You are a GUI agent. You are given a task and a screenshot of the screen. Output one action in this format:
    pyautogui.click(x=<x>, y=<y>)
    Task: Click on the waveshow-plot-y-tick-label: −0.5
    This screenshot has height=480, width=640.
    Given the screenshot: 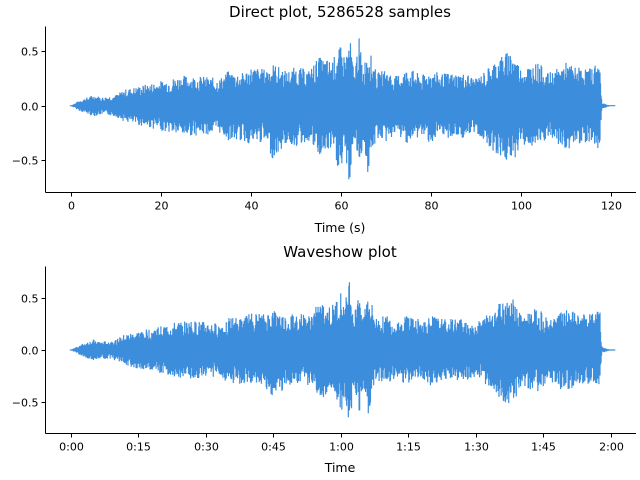 What is the action you would take?
    pyautogui.click(x=25, y=403)
    